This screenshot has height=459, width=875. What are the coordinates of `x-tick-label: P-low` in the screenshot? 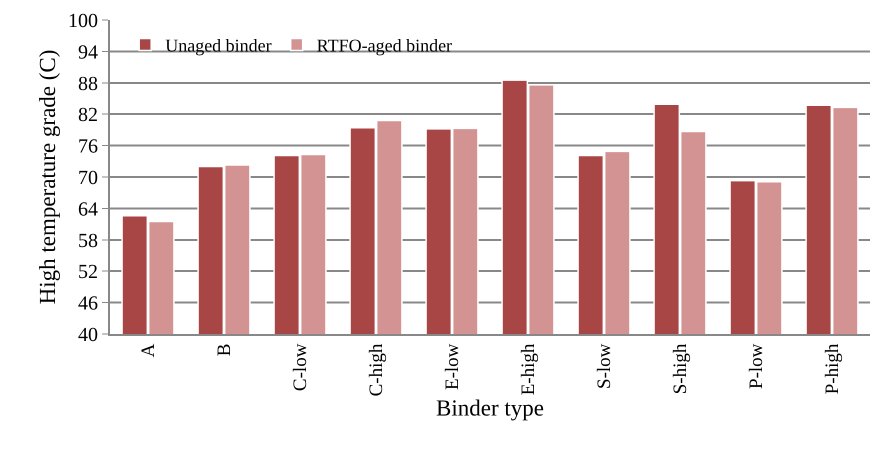 It's located at (757, 366).